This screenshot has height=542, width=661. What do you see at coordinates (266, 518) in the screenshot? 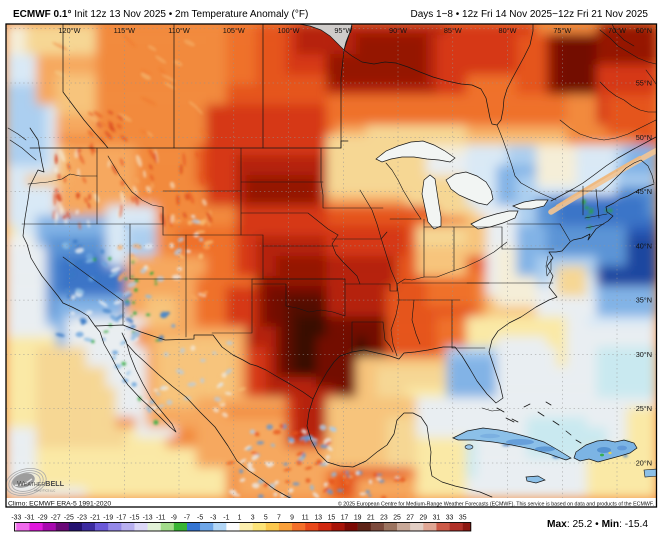
I see `svg-text: 5` at bounding box center [266, 518].